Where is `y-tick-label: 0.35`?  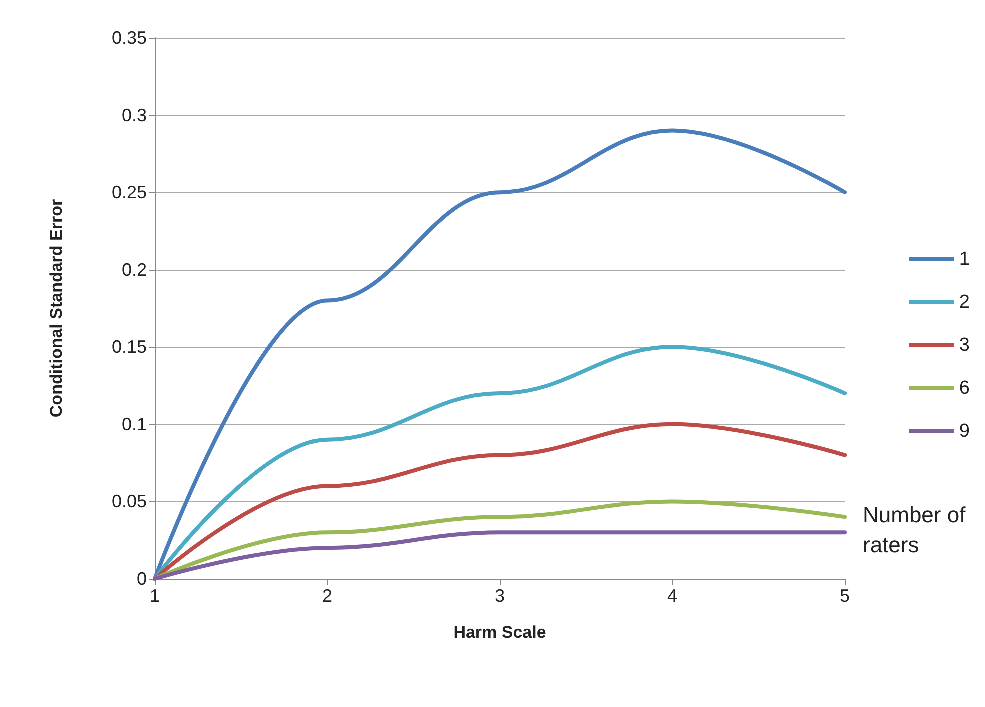 y-tick-label: 0.35 is located at coordinates (129, 38).